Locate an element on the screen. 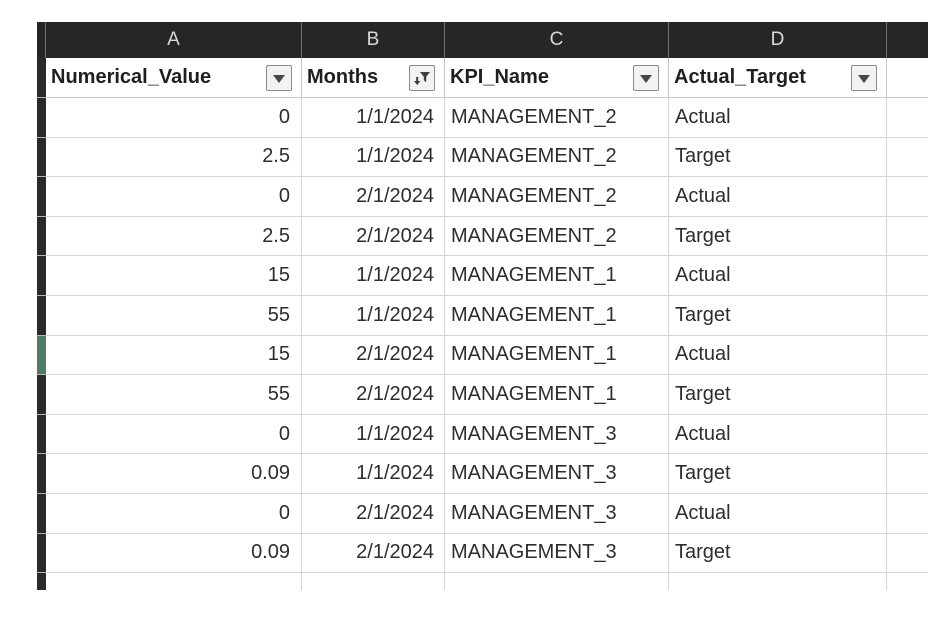 This screenshot has height=622, width=928. table-row-partial is located at coordinates (482, 582).